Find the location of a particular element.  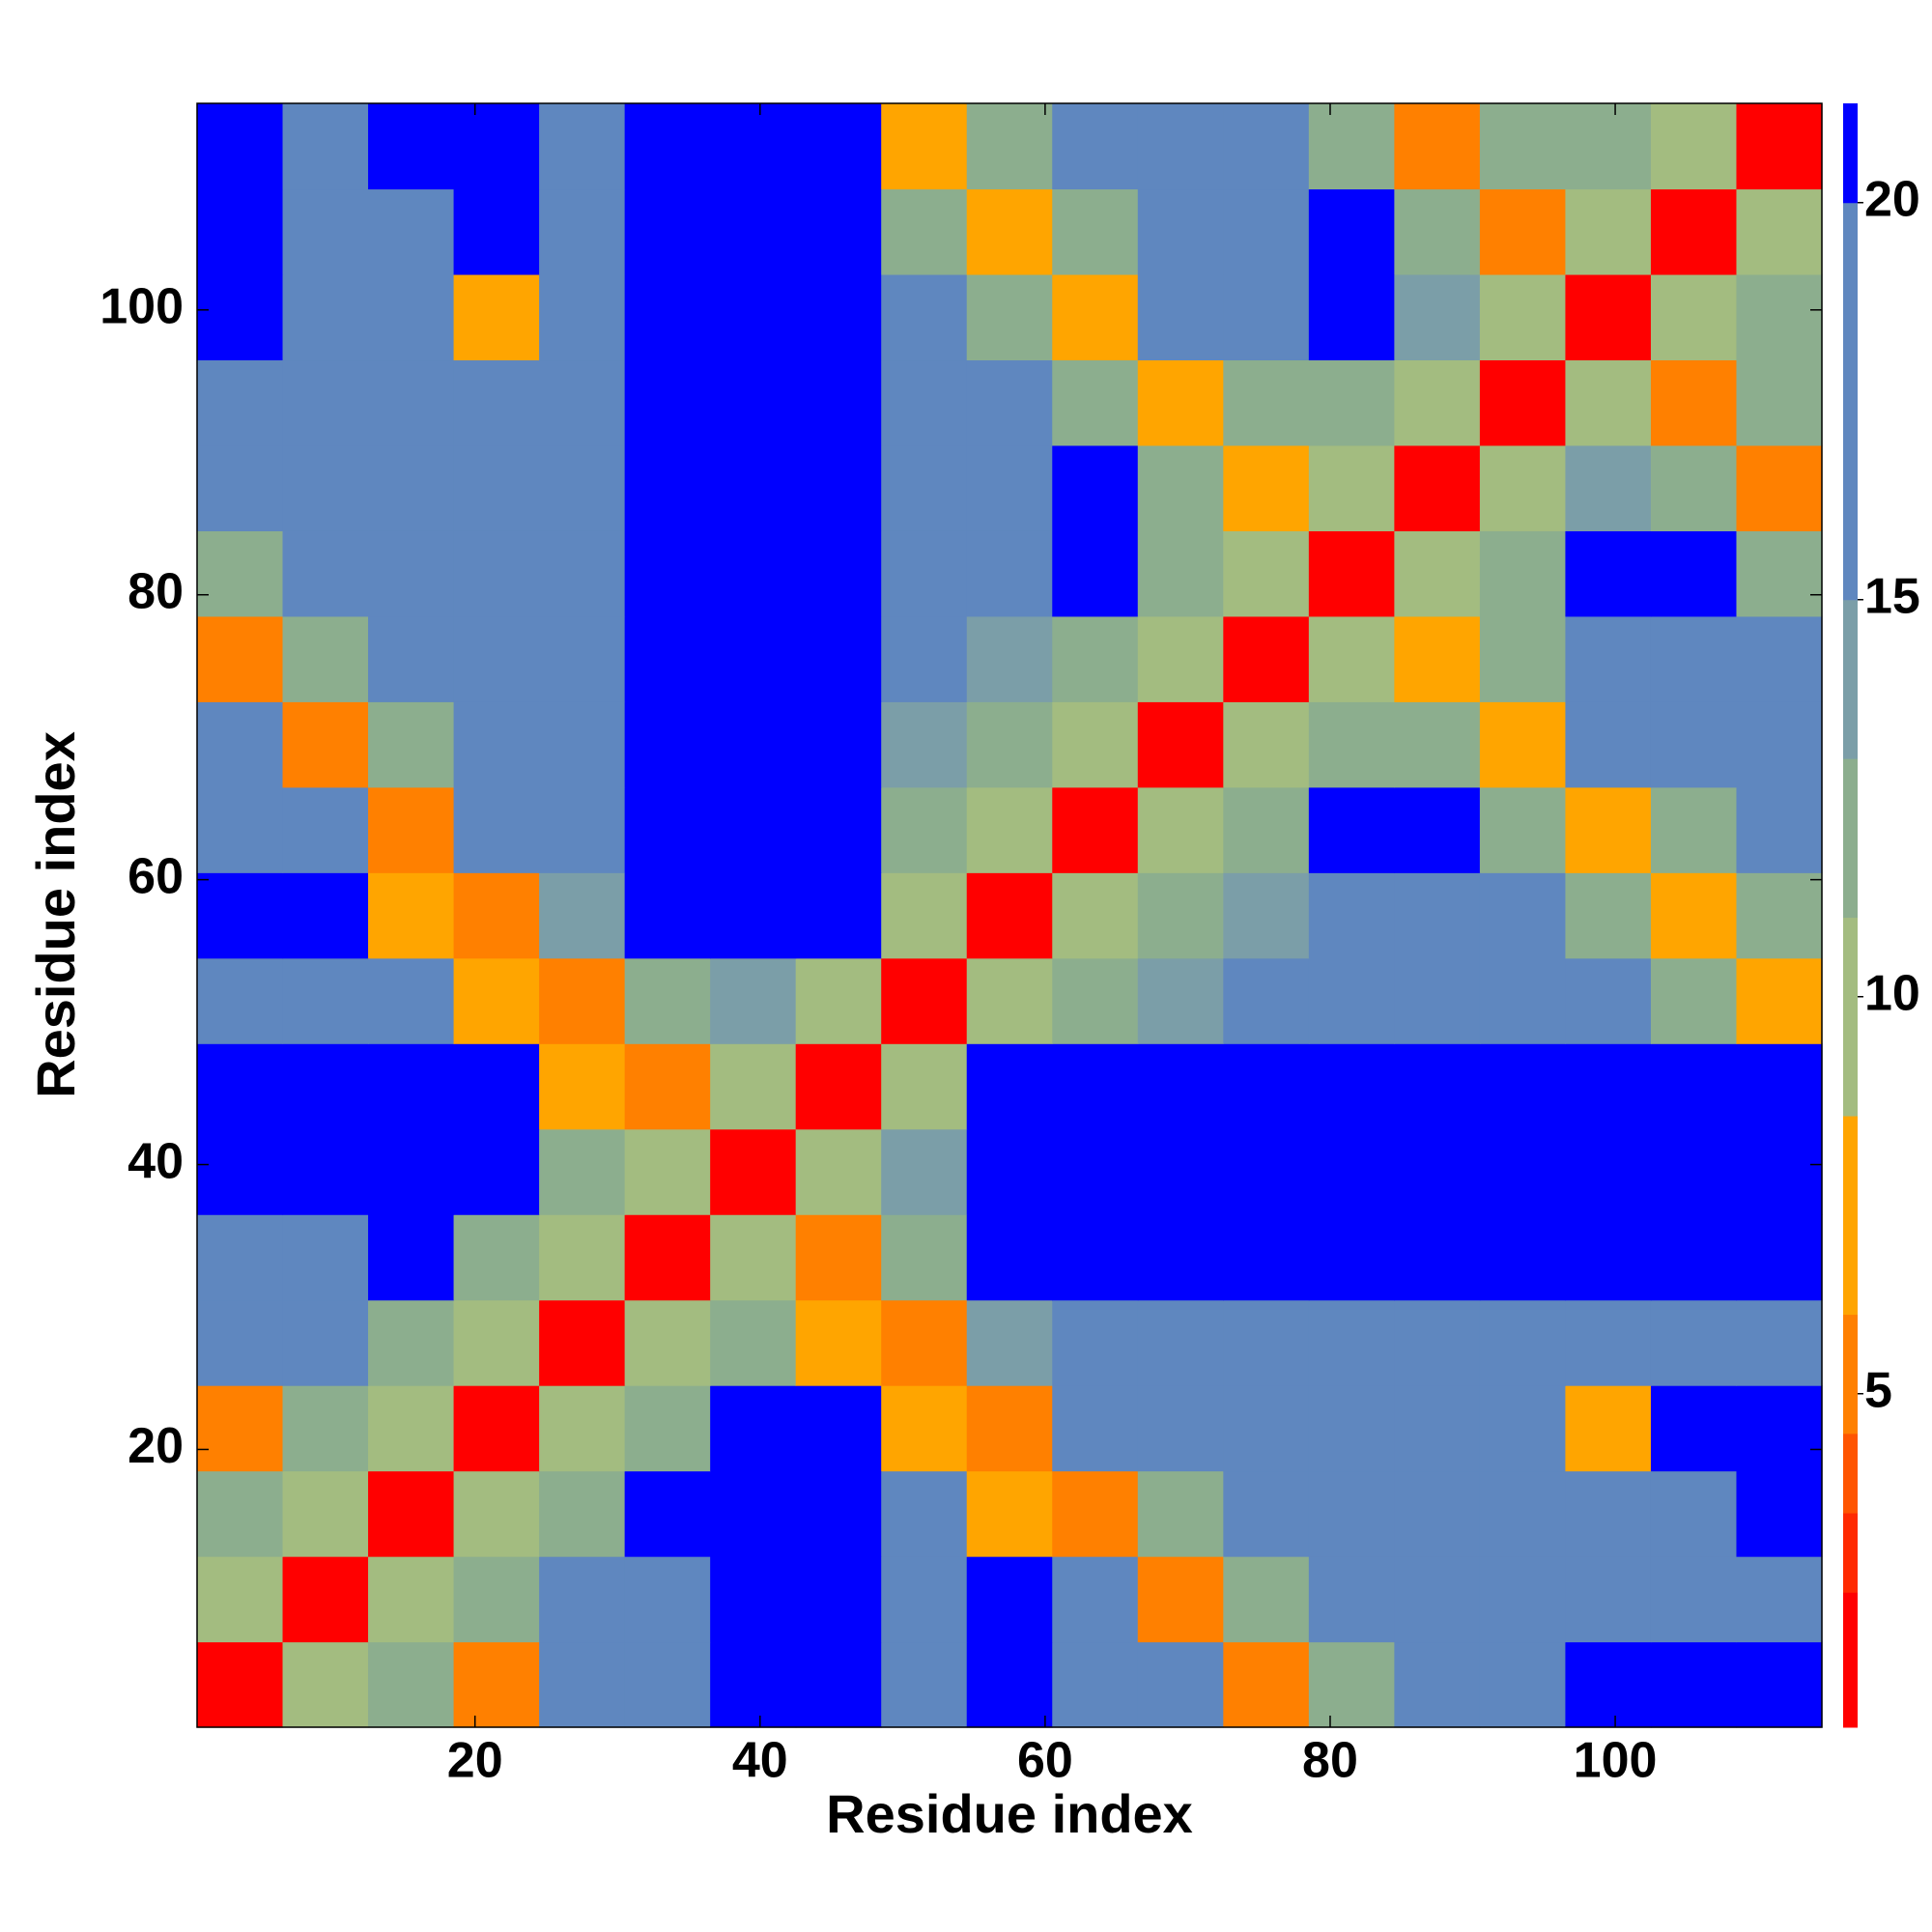

colorbar-tick-label: 5 is located at coordinates (1878, 1390).